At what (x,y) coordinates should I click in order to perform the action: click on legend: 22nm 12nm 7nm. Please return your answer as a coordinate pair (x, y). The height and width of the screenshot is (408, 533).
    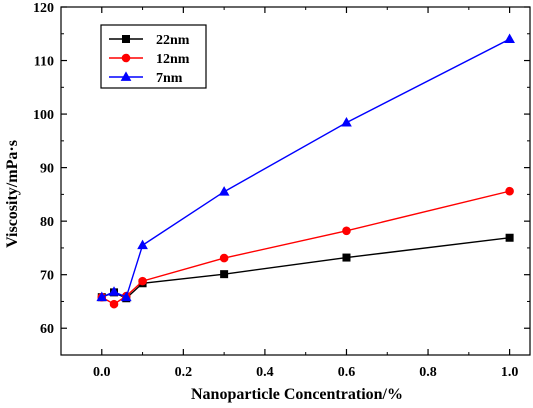
    Looking at the image, I should click on (153, 56).